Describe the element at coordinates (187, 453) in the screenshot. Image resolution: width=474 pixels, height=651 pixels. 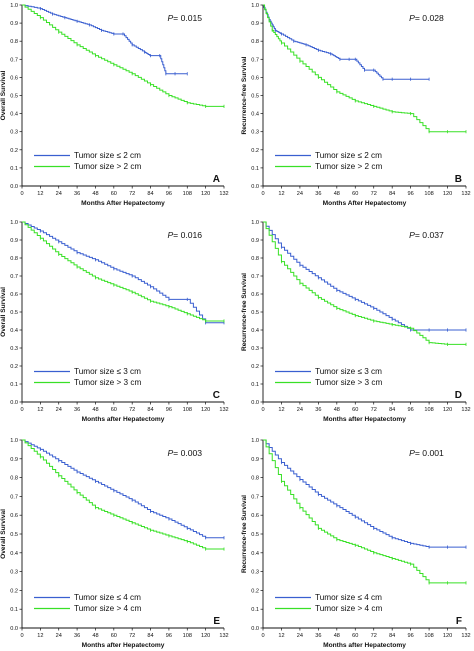
I see `p-value-number: = 0.003` at that location.